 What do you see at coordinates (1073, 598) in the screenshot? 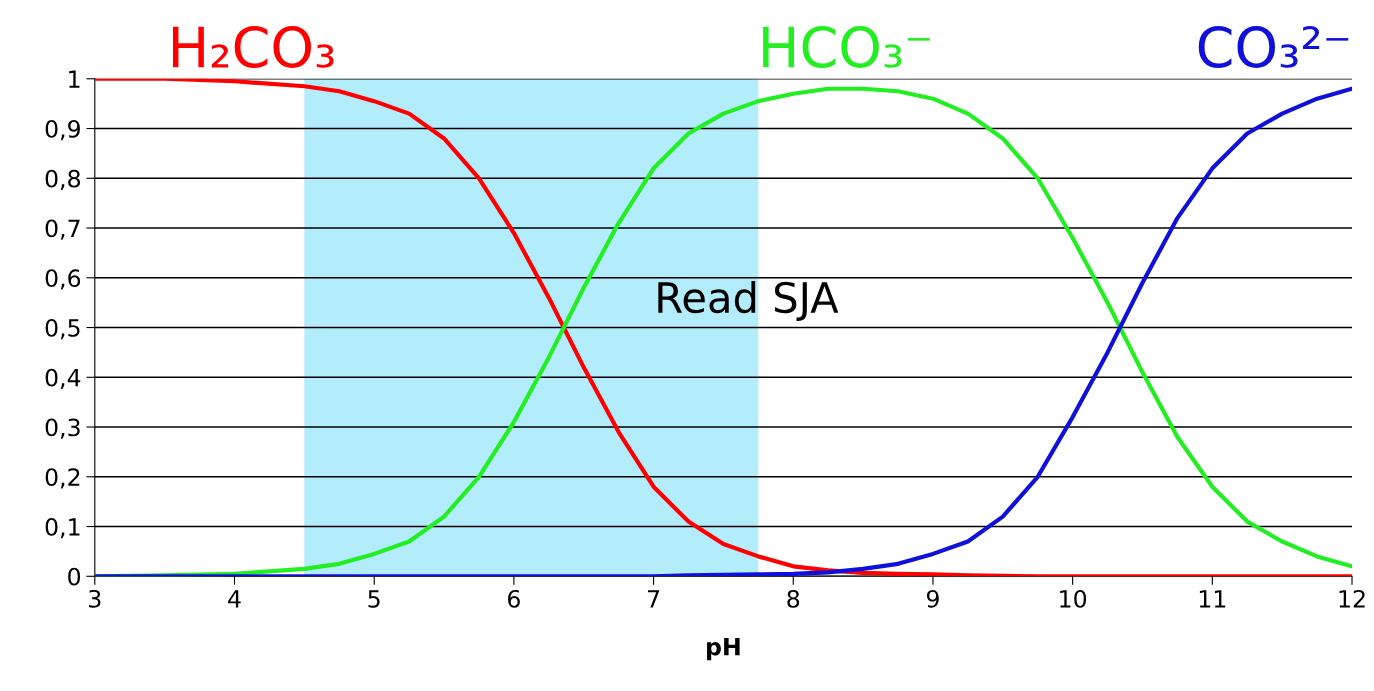
I see `x-tick-label: 10` at bounding box center [1073, 598].